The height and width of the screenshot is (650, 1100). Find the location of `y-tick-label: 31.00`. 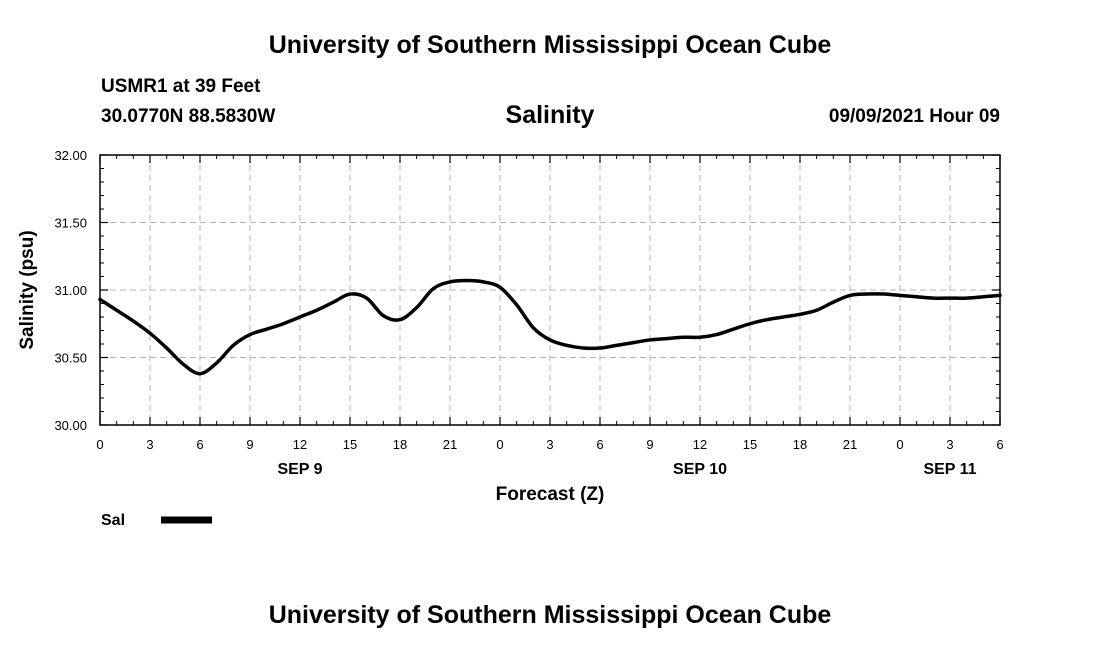

y-tick-label: 31.00 is located at coordinates (70, 290).